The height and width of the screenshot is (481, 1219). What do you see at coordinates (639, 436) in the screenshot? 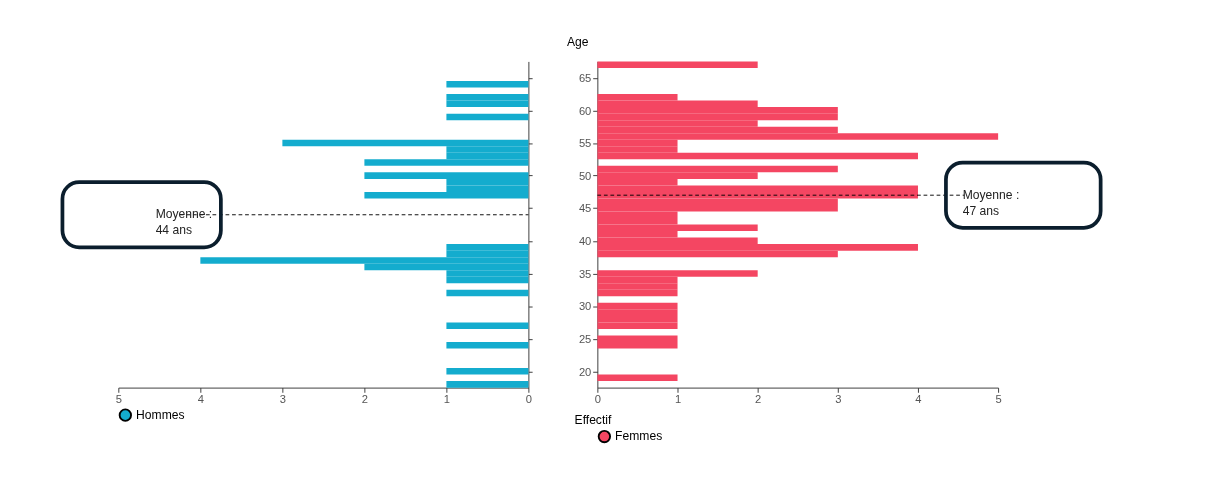
I see `legend-label: Femmes` at bounding box center [639, 436].